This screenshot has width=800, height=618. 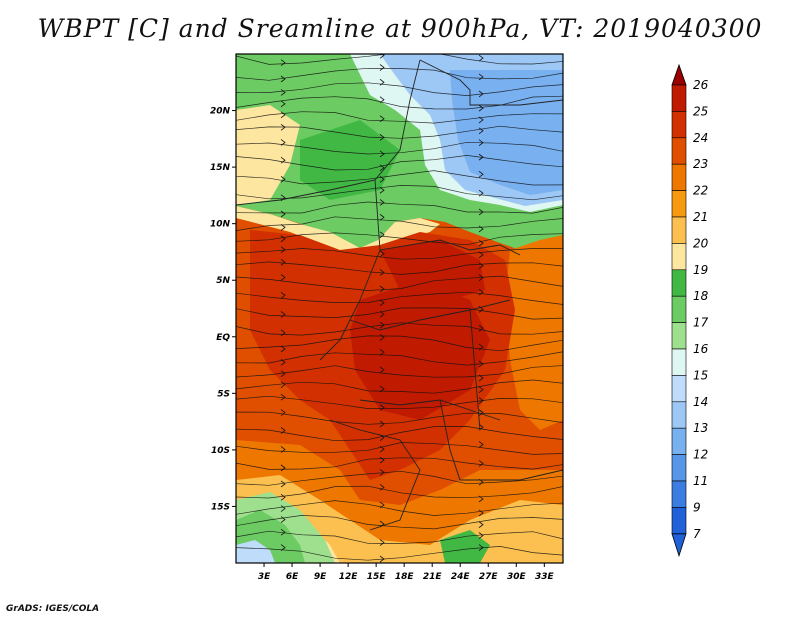 I want to click on field-blue-deep, so click(x=506, y=132).